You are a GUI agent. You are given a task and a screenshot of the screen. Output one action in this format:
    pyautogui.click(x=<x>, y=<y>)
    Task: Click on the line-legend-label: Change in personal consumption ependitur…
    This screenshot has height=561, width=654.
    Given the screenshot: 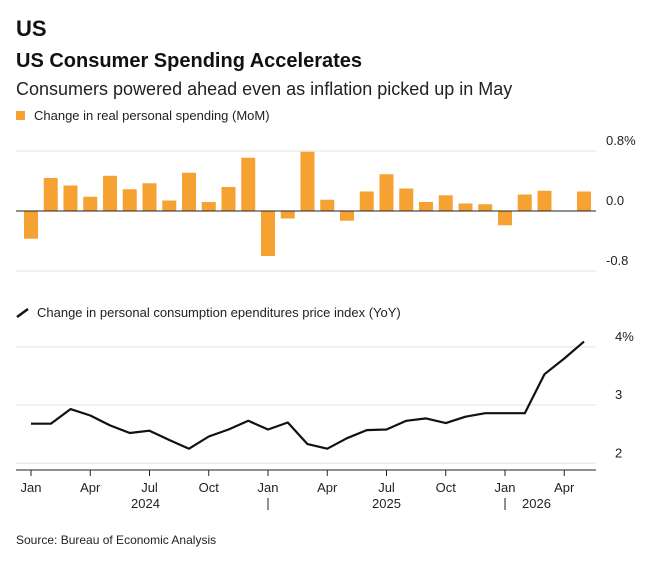 What is the action you would take?
    pyautogui.click(x=219, y=312)
    